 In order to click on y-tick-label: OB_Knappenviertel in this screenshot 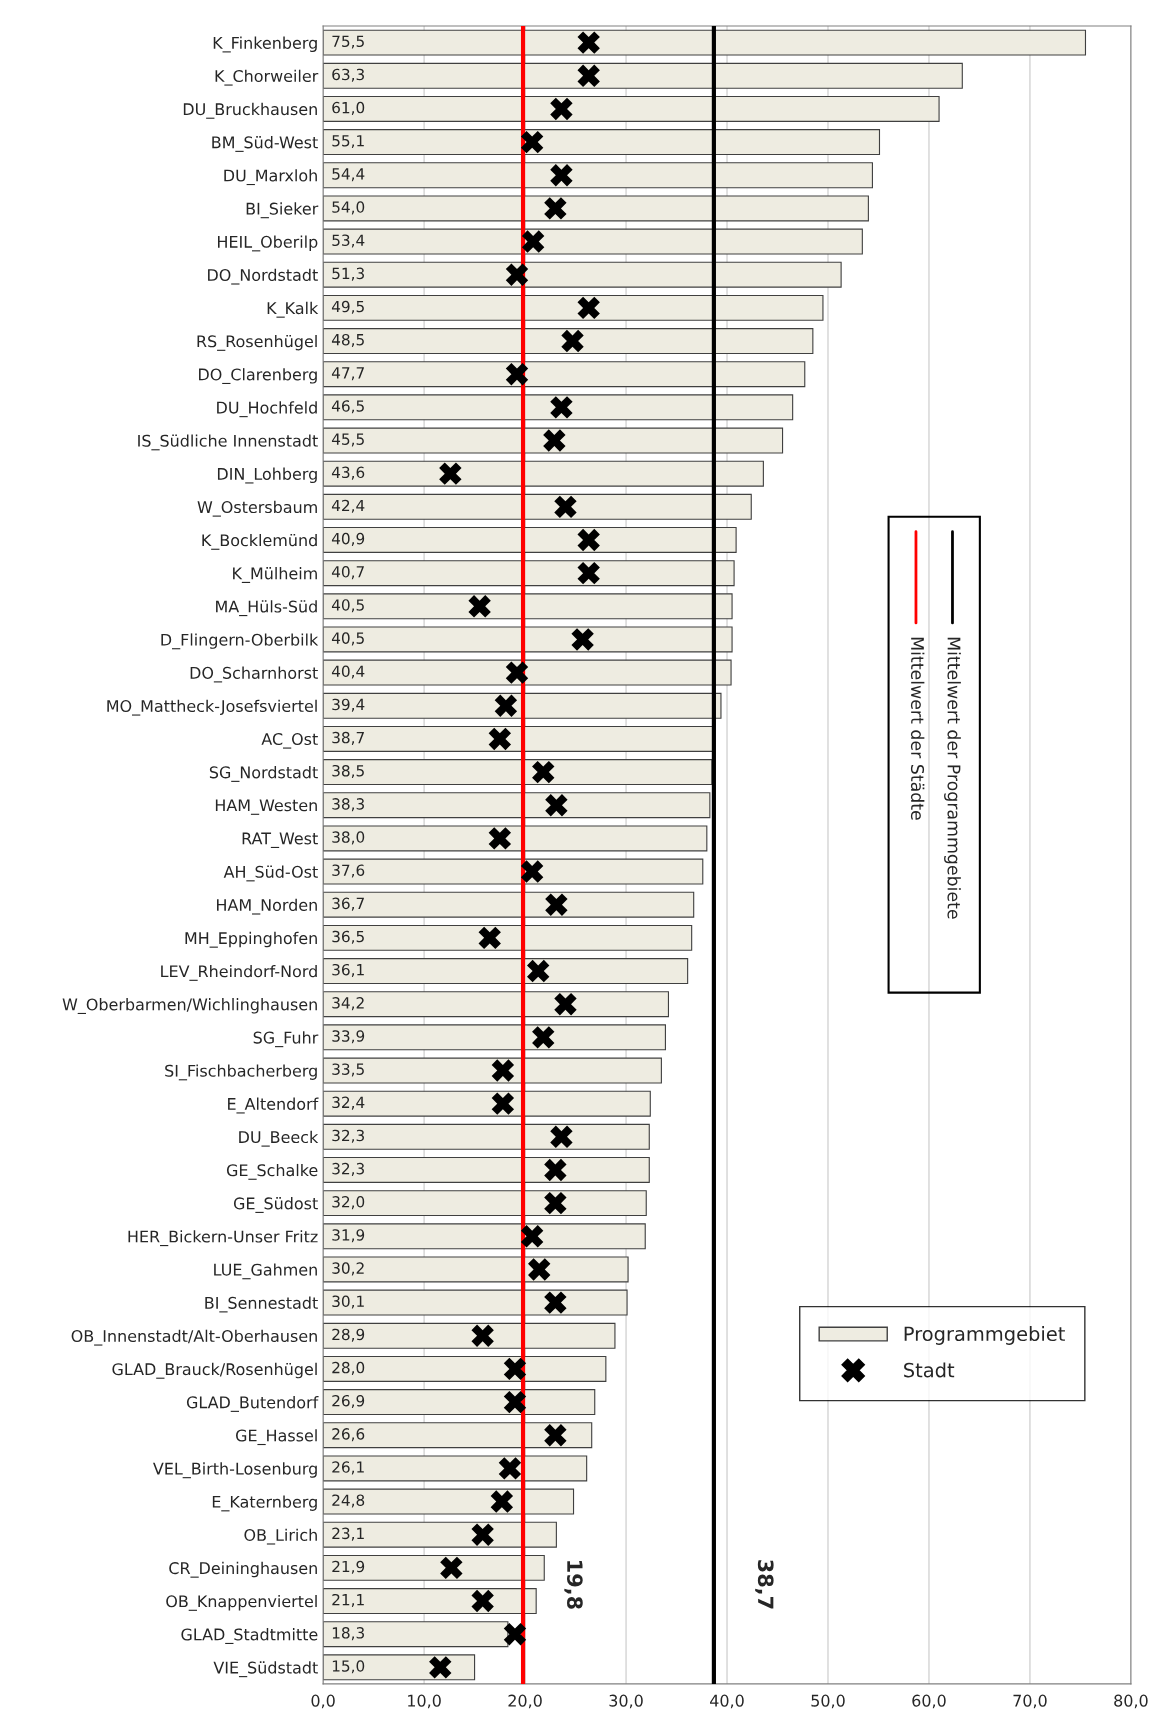, I will do `click(241, 1602)`.